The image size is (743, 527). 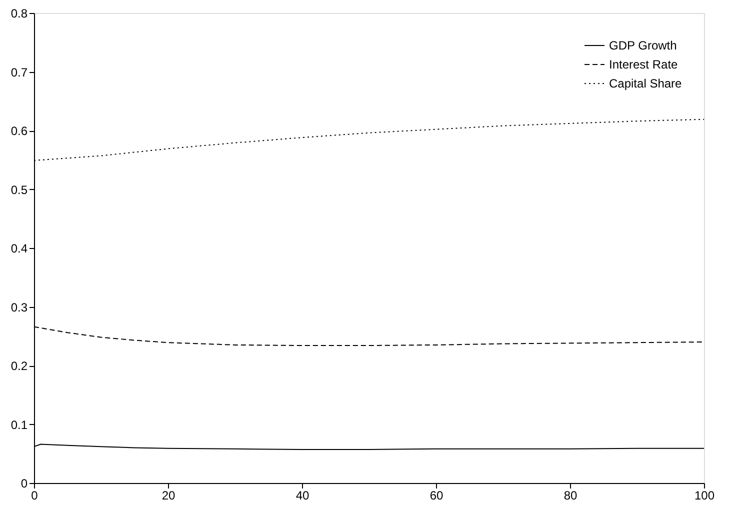 What do you see at coordinates (19, 131) in the screenshot?
I see `y-tick-label: 0.6` at bounding box center [19, 131].